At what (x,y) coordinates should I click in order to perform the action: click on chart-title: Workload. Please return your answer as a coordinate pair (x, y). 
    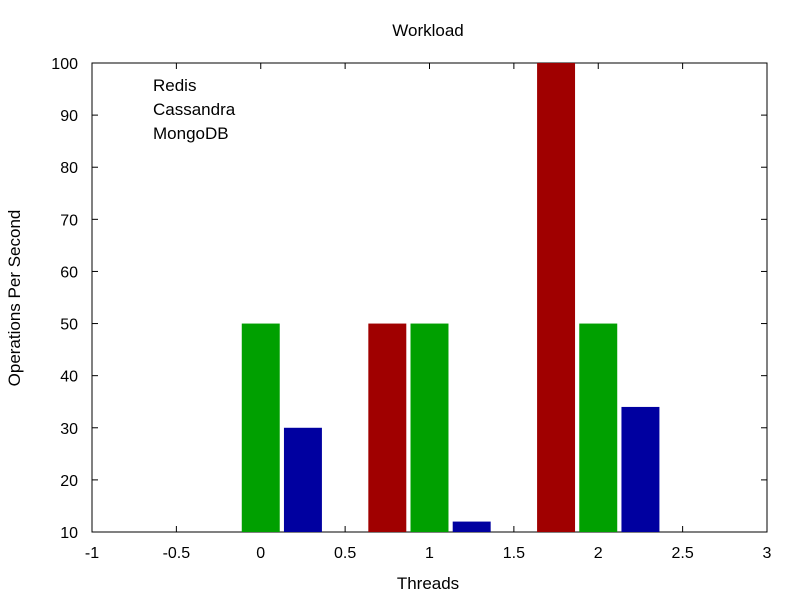
    Looking at the image, I should click on (428, 30).